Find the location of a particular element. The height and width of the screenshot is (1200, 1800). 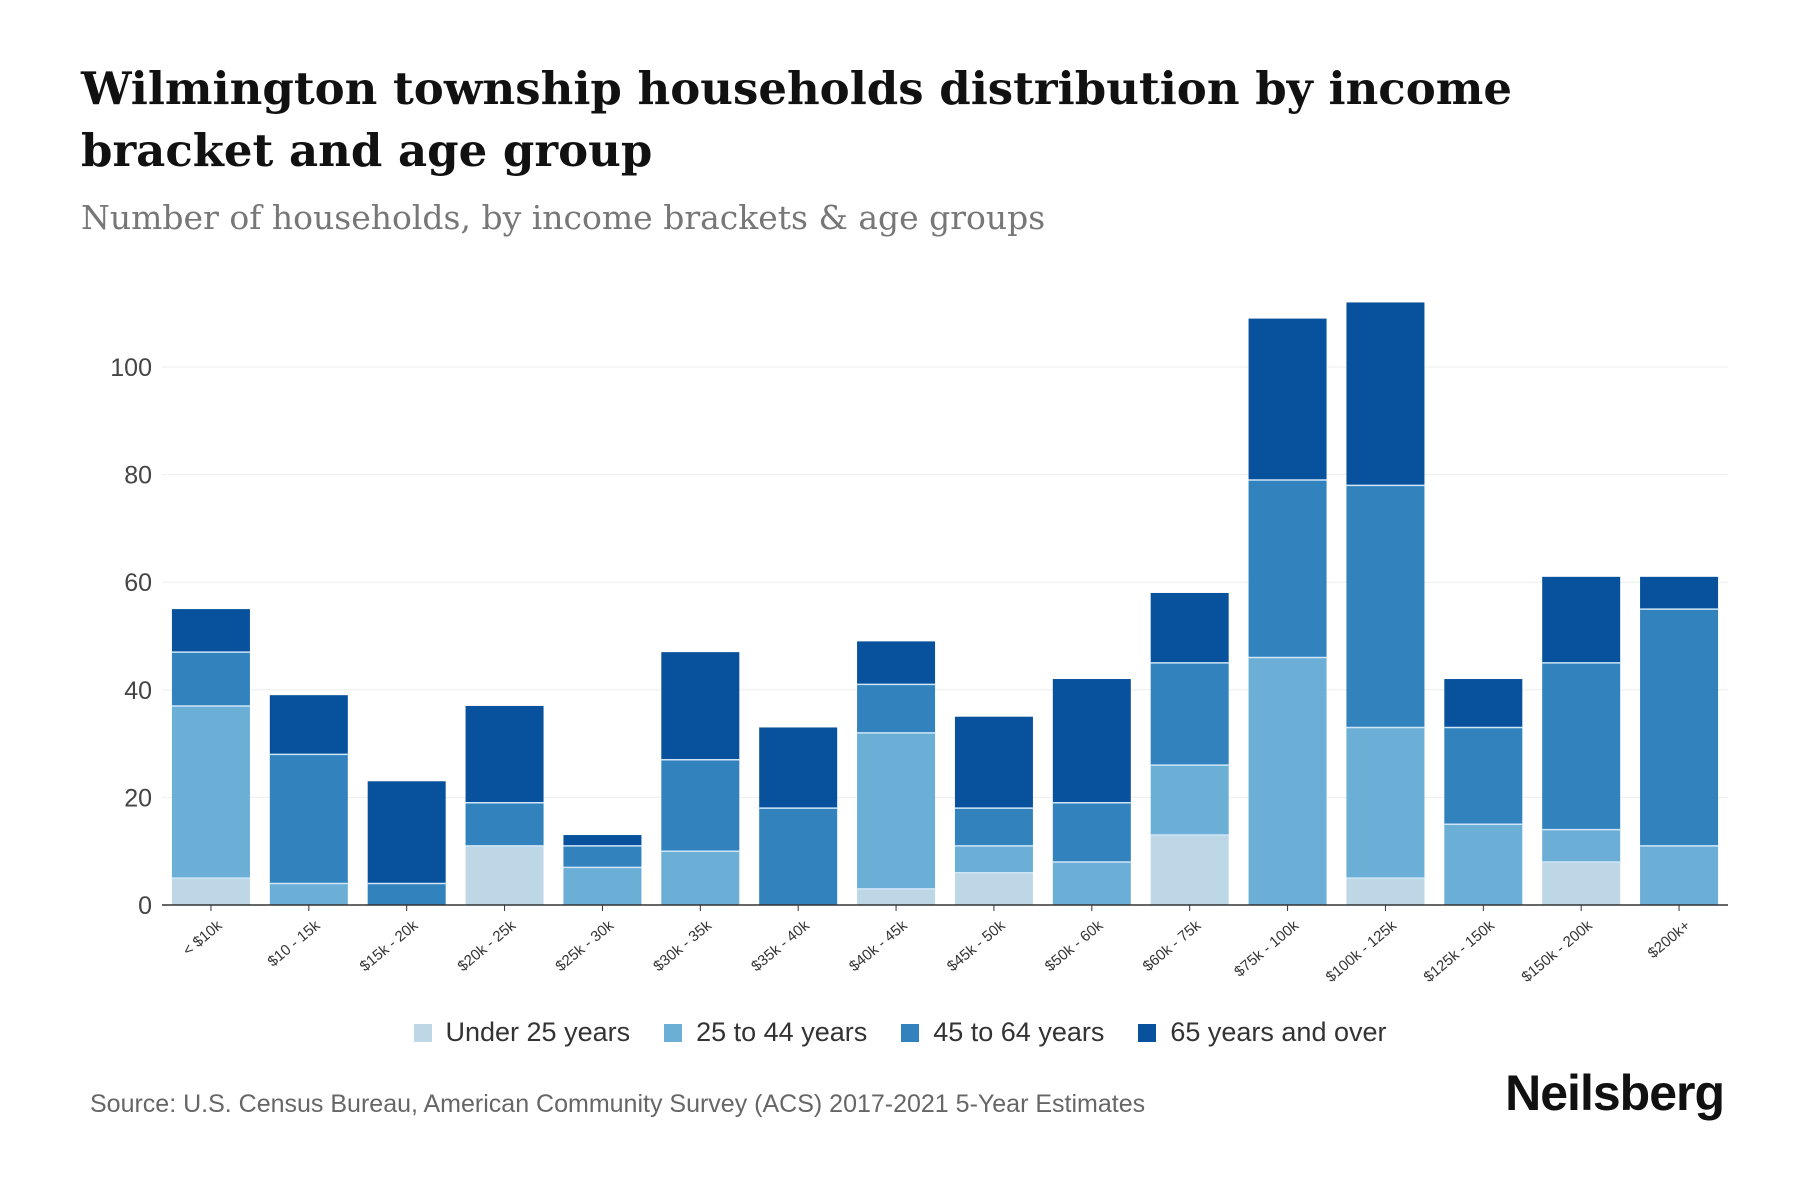

legend-label: 25 to 44 years is located at coordinates (782, 1032).